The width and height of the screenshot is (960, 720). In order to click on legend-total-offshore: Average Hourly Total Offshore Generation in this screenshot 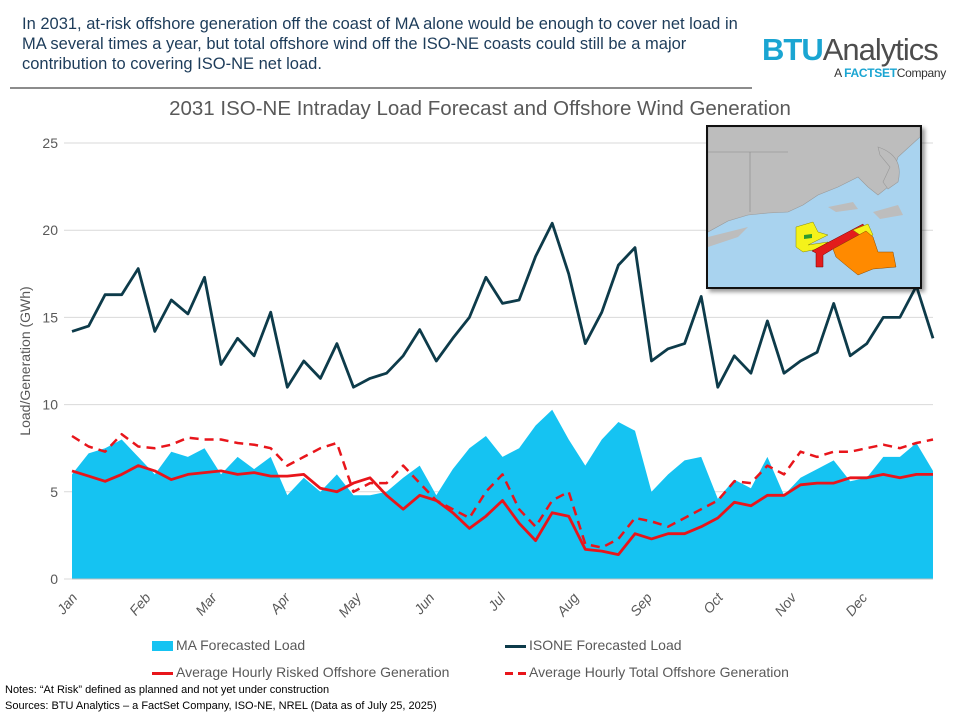, I will do `click(647, 672)`.